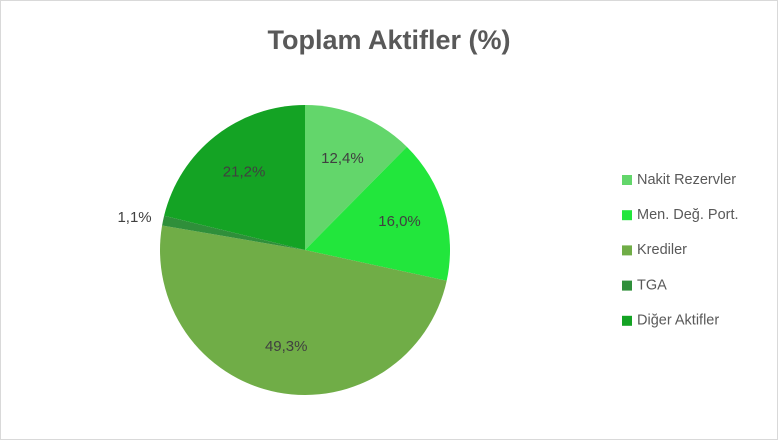 The image size is (778, 440). What do you see at coordinates (399, 221) in the screenshot?
I see `data-label: 16,0%` at bounding box center [399, 221].